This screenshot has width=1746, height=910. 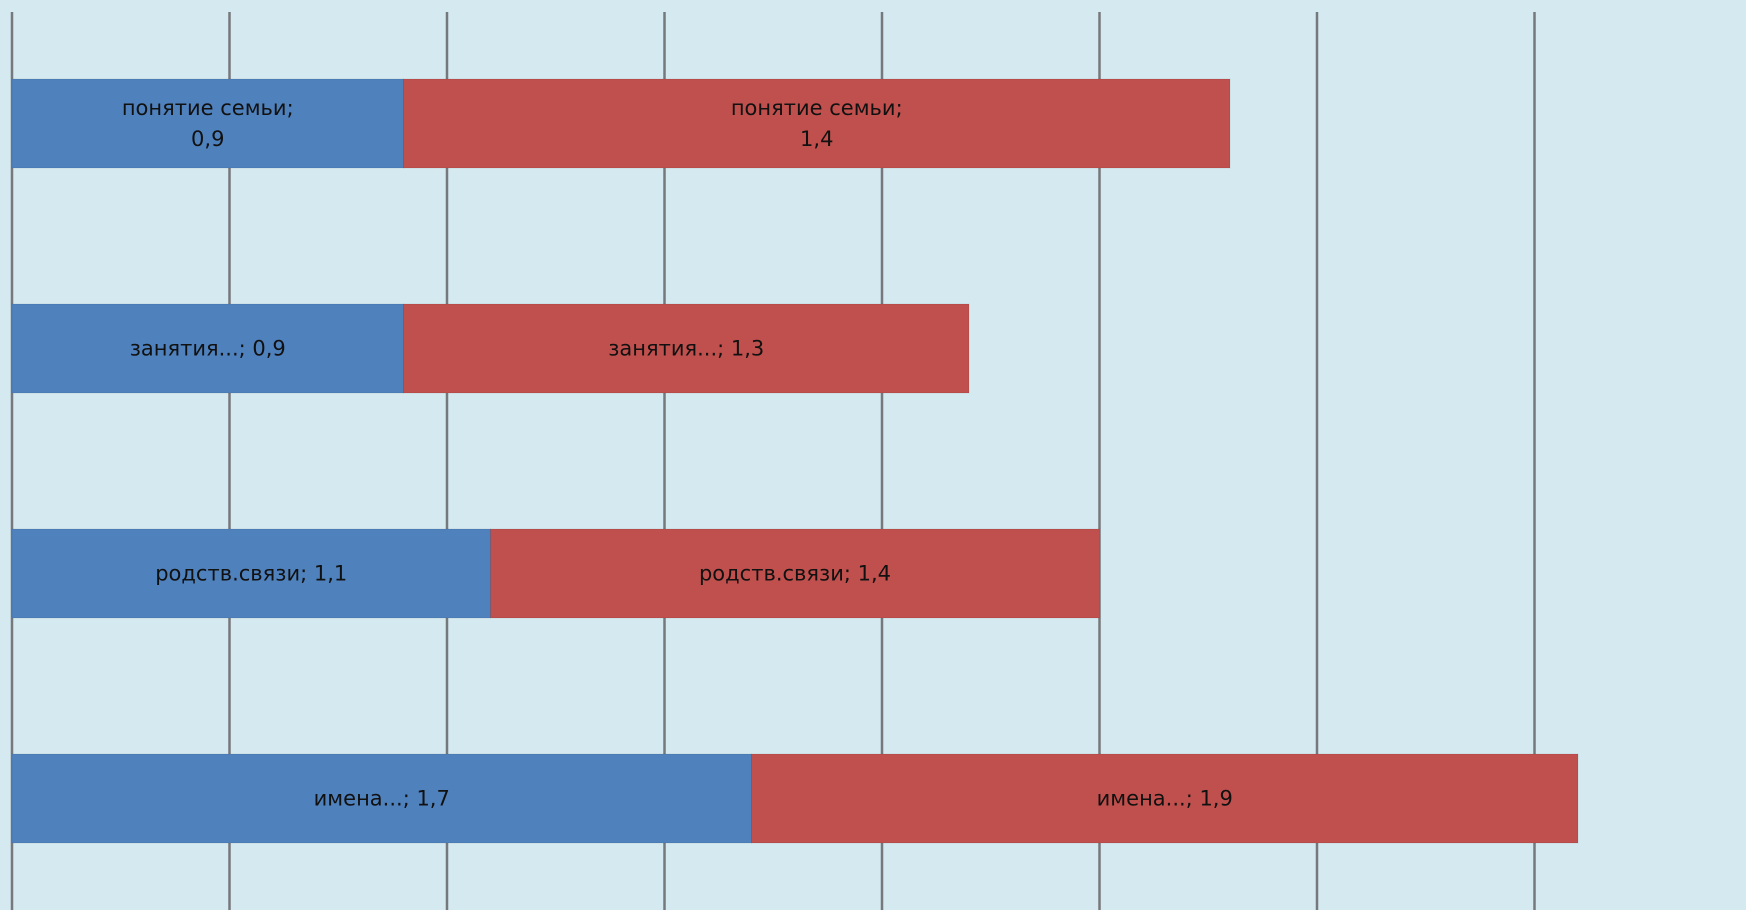 What do you see at coordinates (817, 108) in the screenshot?
I see `data-label-0-series-1-line-0: понятие семьи;` at bounding box center [817, 108].